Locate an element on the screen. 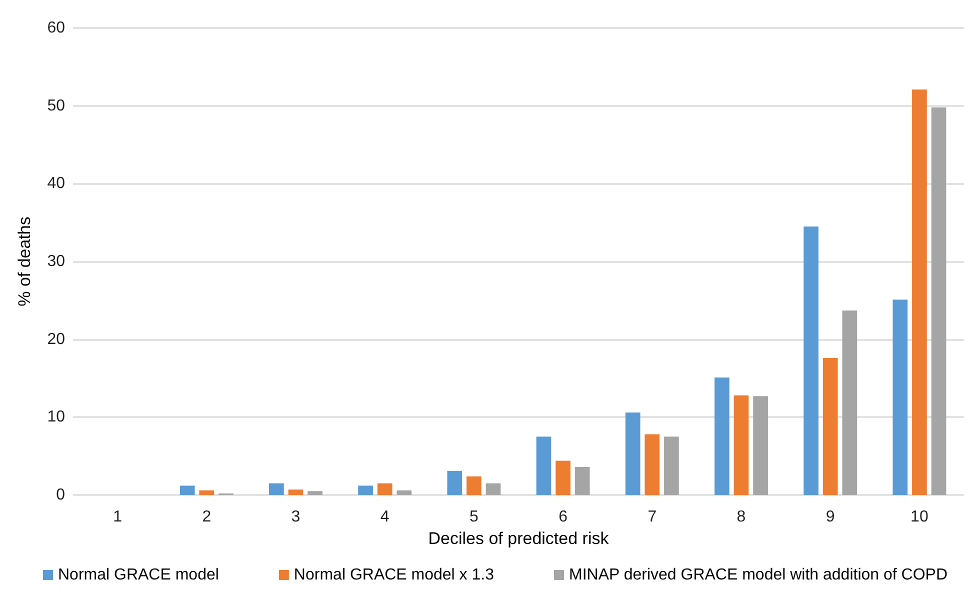  y-tick-label: 60 is located at coordinates (56, 28).